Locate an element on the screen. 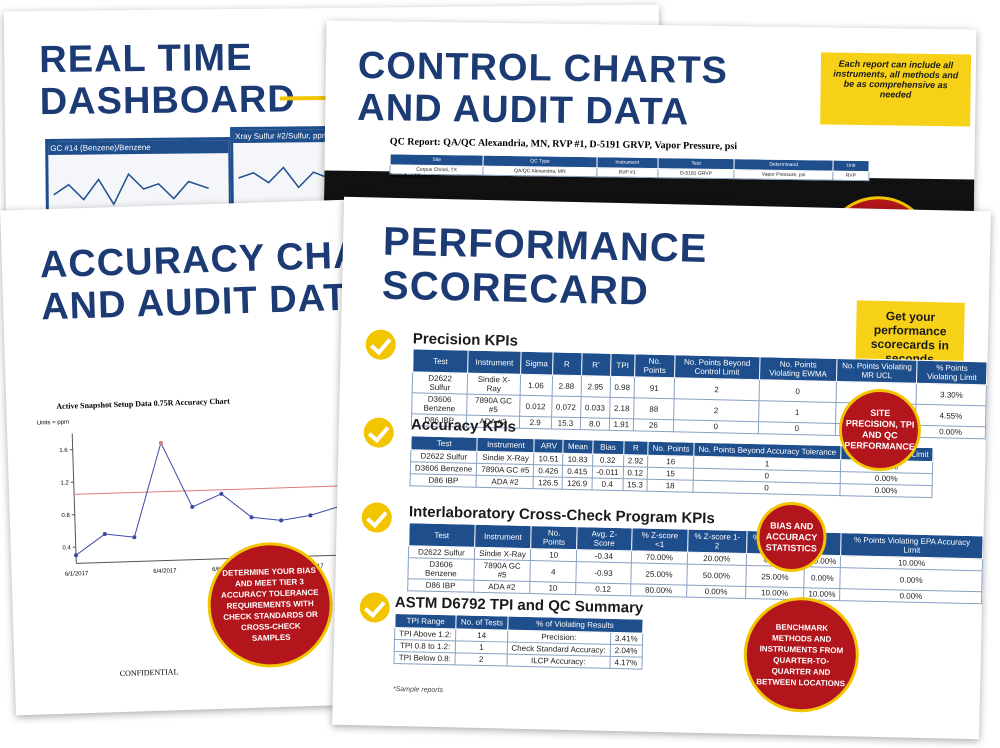 The image size is (1000, 748). cell: 2.9 is located at coordinates (535, 422).